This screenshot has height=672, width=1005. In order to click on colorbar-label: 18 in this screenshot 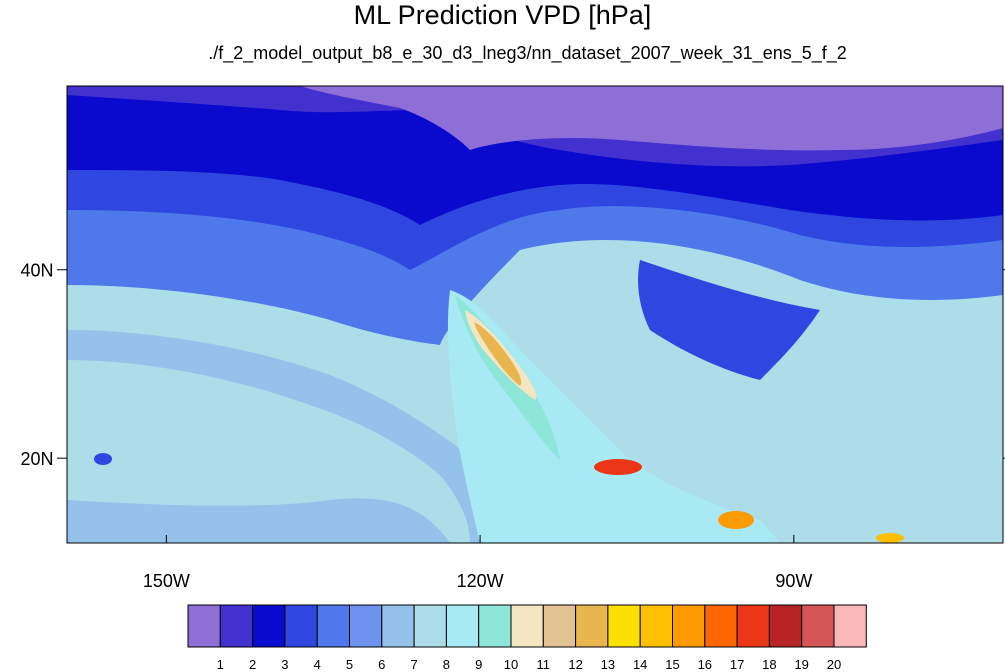, I will do `click(769, 664)`.